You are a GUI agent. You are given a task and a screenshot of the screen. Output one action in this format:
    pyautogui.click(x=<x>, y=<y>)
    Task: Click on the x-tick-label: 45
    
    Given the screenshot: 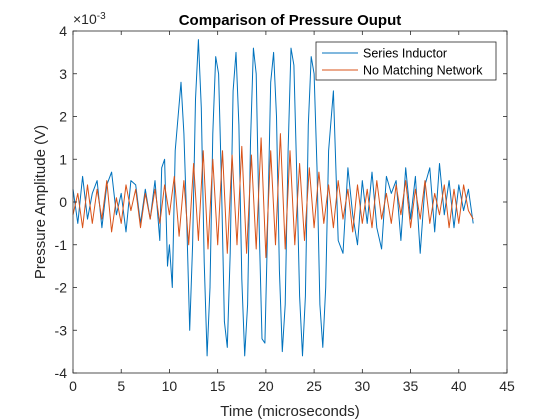 What is the action you would take?
    pyautogui.click(x=507, y=386)
    